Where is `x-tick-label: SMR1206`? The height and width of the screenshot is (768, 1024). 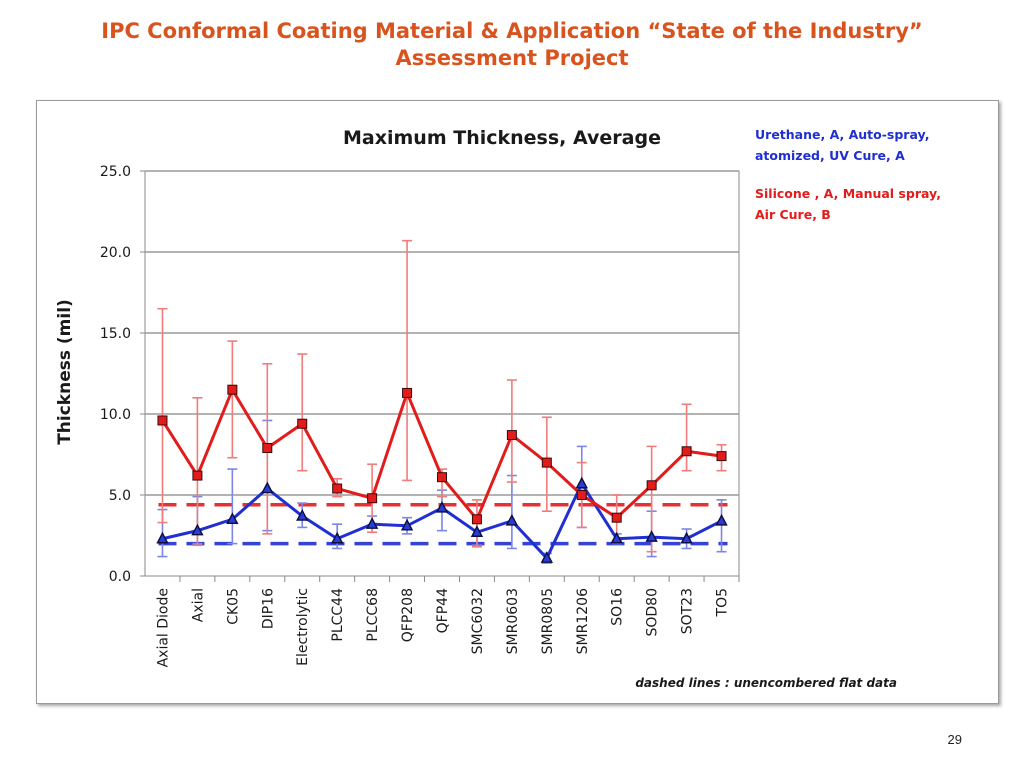
x-tick-label: SMR1206 is located at coordinates (583, 621).